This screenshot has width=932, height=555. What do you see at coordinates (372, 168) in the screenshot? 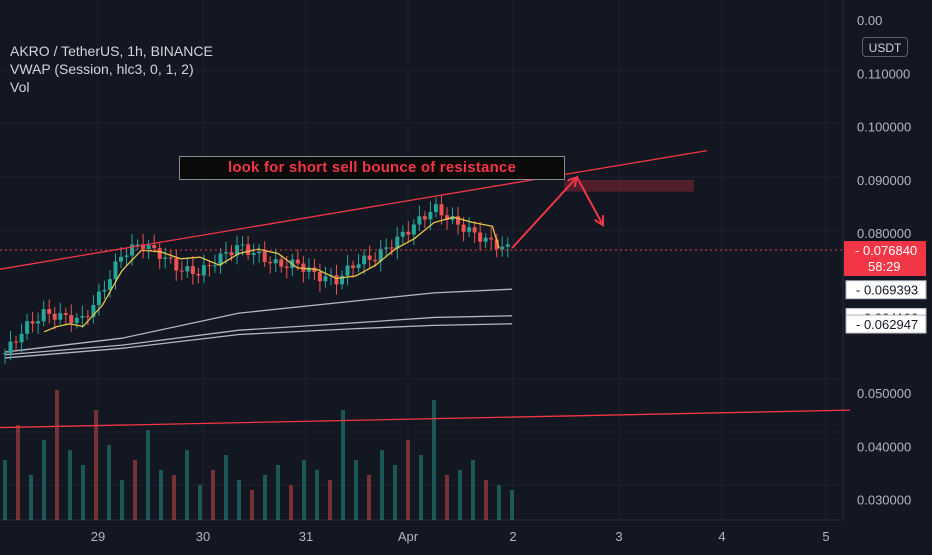
I see `annotation-label: look for short sell bounce of resistance` at bounding box center [372, 168].